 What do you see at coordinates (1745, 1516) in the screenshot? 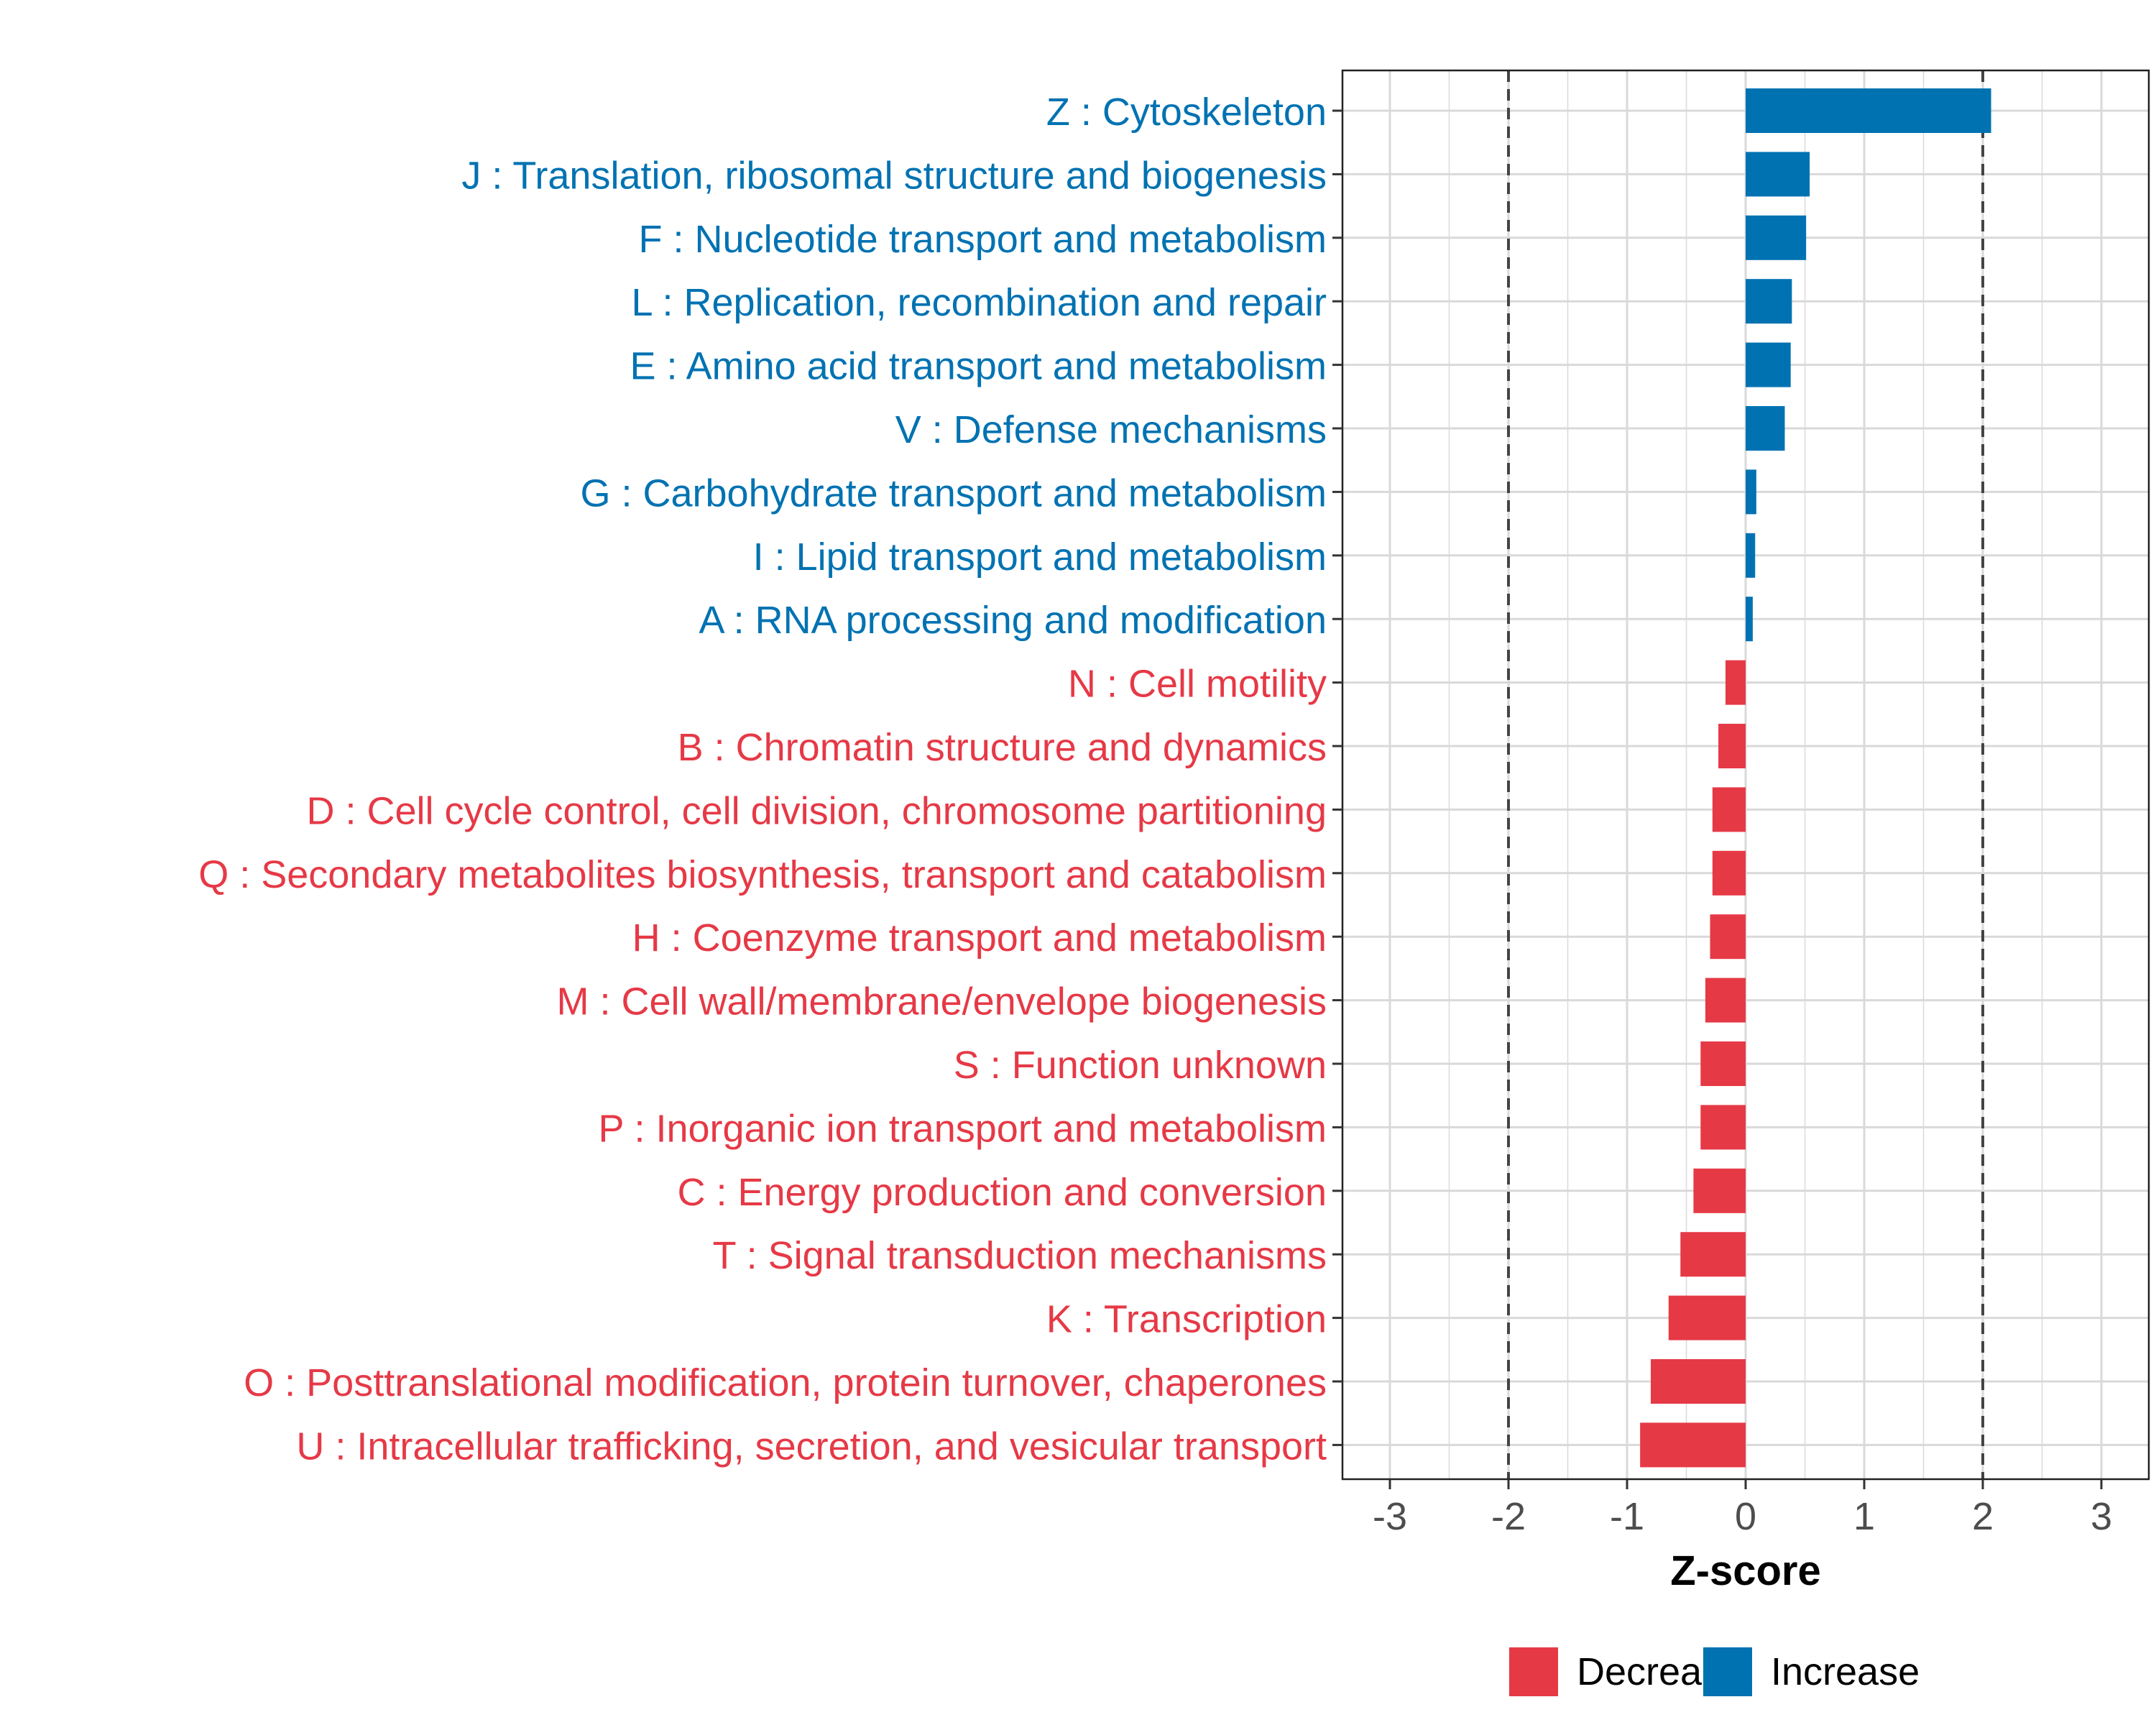
I see `x-tick-label: 0` at bounding box center [1745, 1516].